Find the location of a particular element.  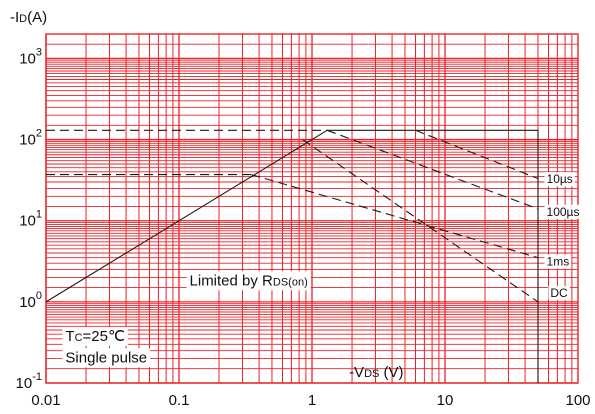

temperature-annotation: TC=25℃ is located at coordinates (95, 336).